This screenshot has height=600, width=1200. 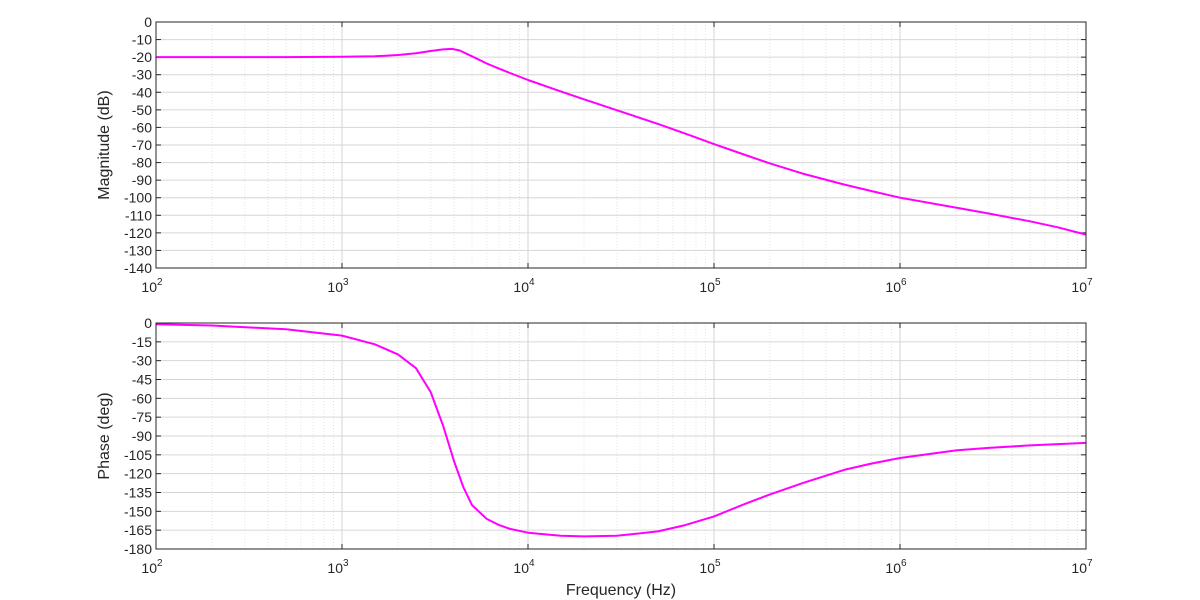 What do you see at coordinates (142, 57) in the screenshot?
I see `y-tick-label: -20` at bounding box center [142, 57].